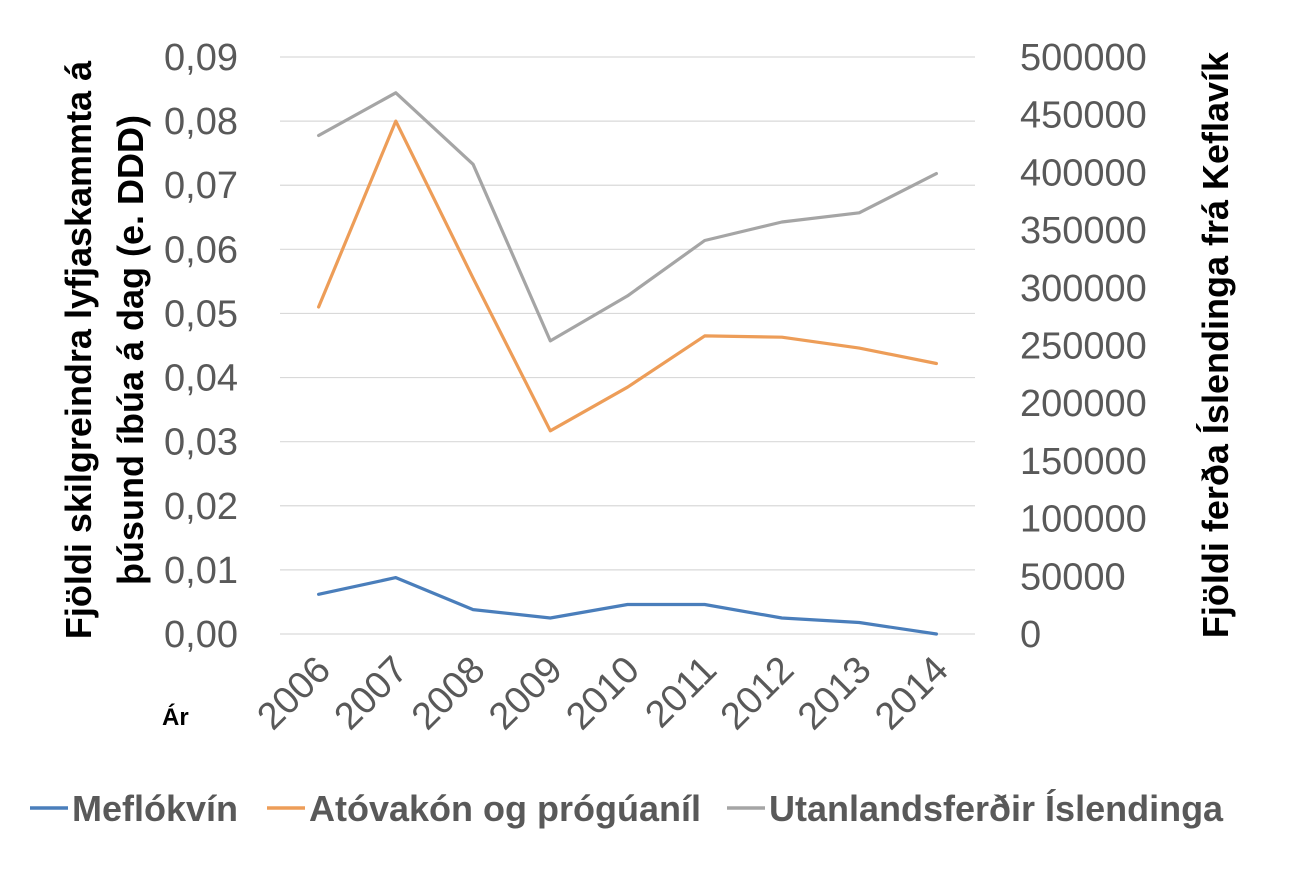 Image resolution: width=1291 pixels, height=872 pixels. Describe the element at coordinates (201, 571) in the screenshot. I see `y-tick-label: 0,01` at that location.